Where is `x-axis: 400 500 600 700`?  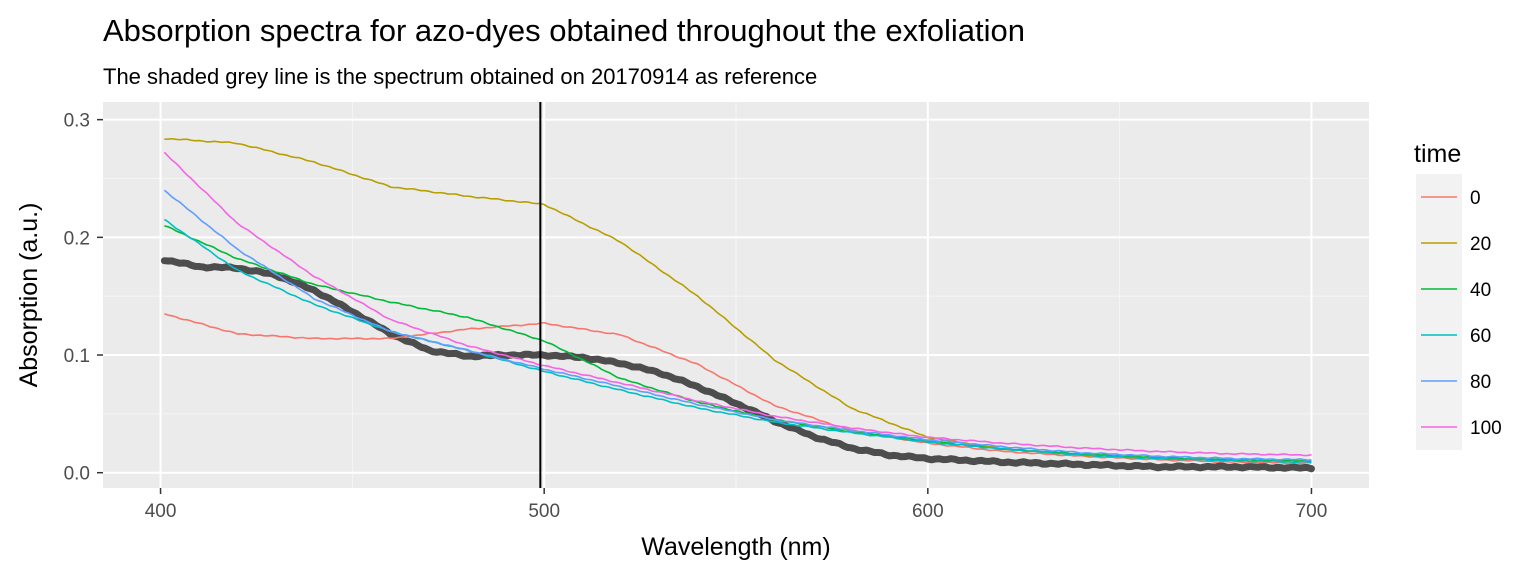
x-axis: 400 500 600 700 is located at coordinates (736, 505).